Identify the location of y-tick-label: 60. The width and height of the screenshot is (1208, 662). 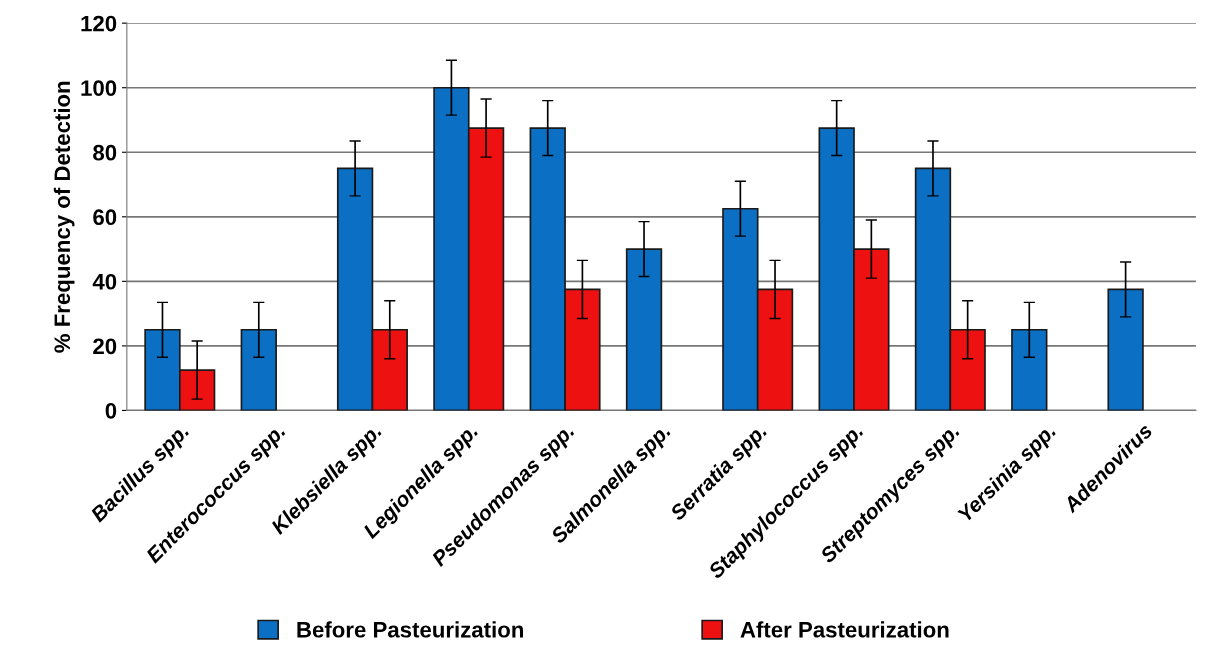
(105, 217).